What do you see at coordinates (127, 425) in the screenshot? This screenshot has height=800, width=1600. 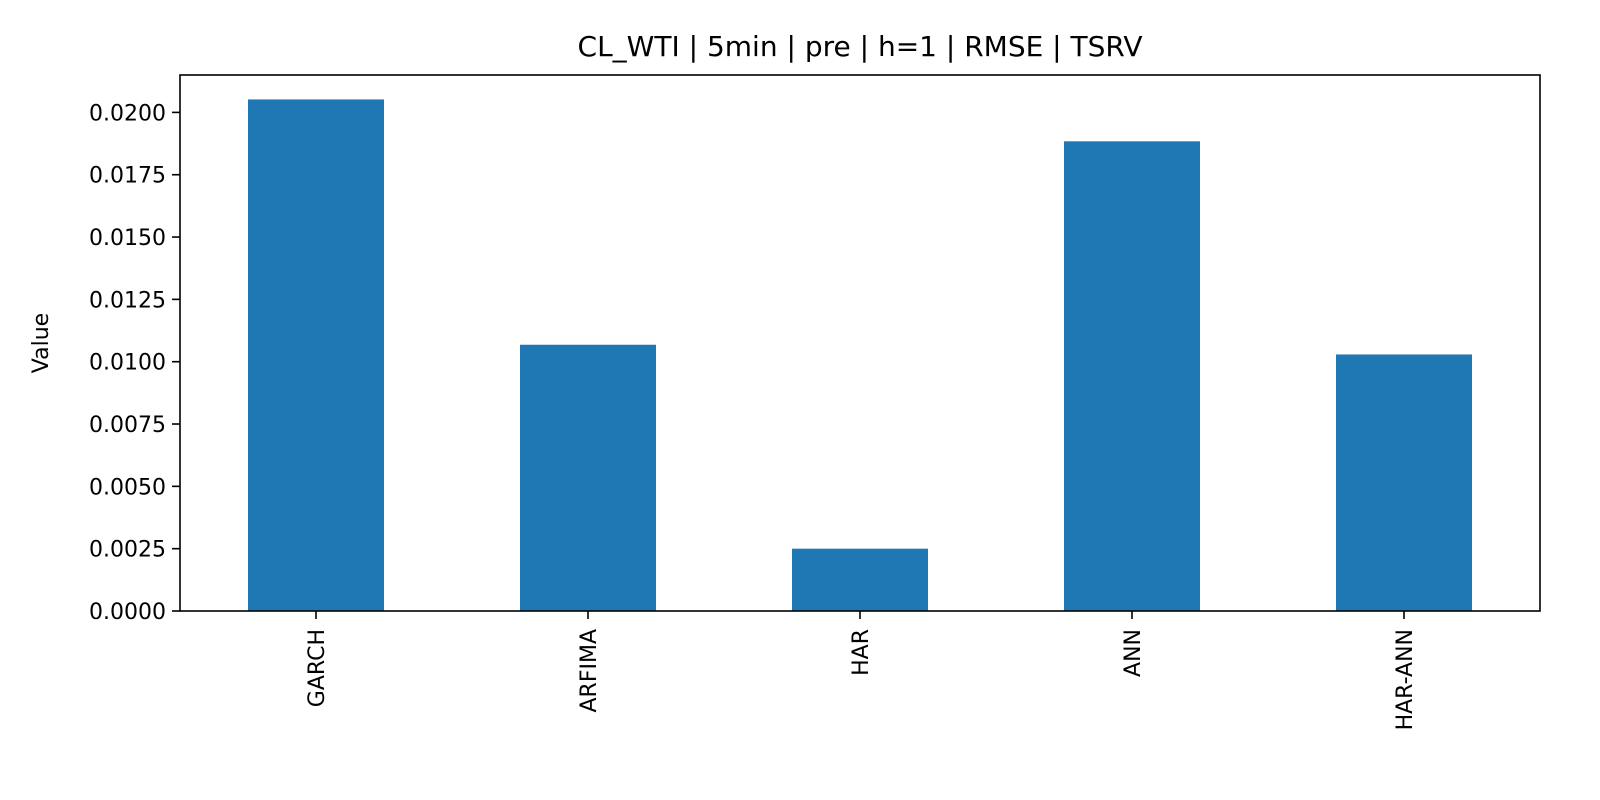 I see `y-tick-label: 0.0075` at bounding box center [127, 425].